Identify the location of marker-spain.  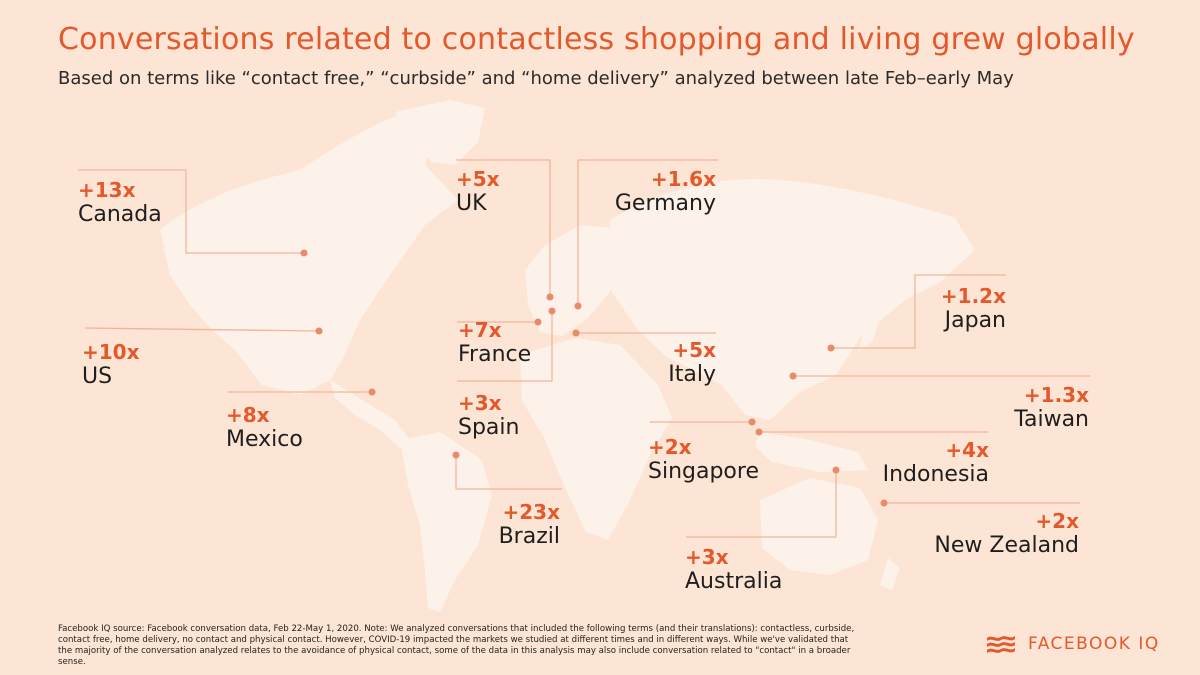
(538, 322).